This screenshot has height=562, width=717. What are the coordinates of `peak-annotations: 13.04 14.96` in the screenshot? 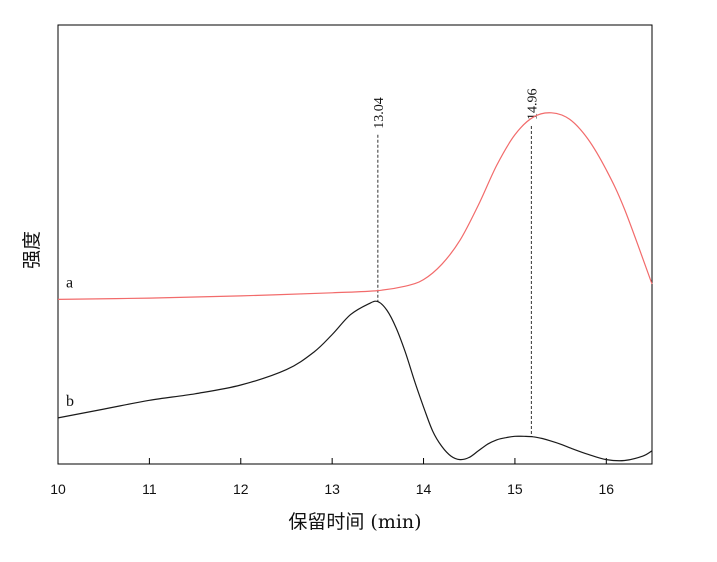 It's located at (456, 262).